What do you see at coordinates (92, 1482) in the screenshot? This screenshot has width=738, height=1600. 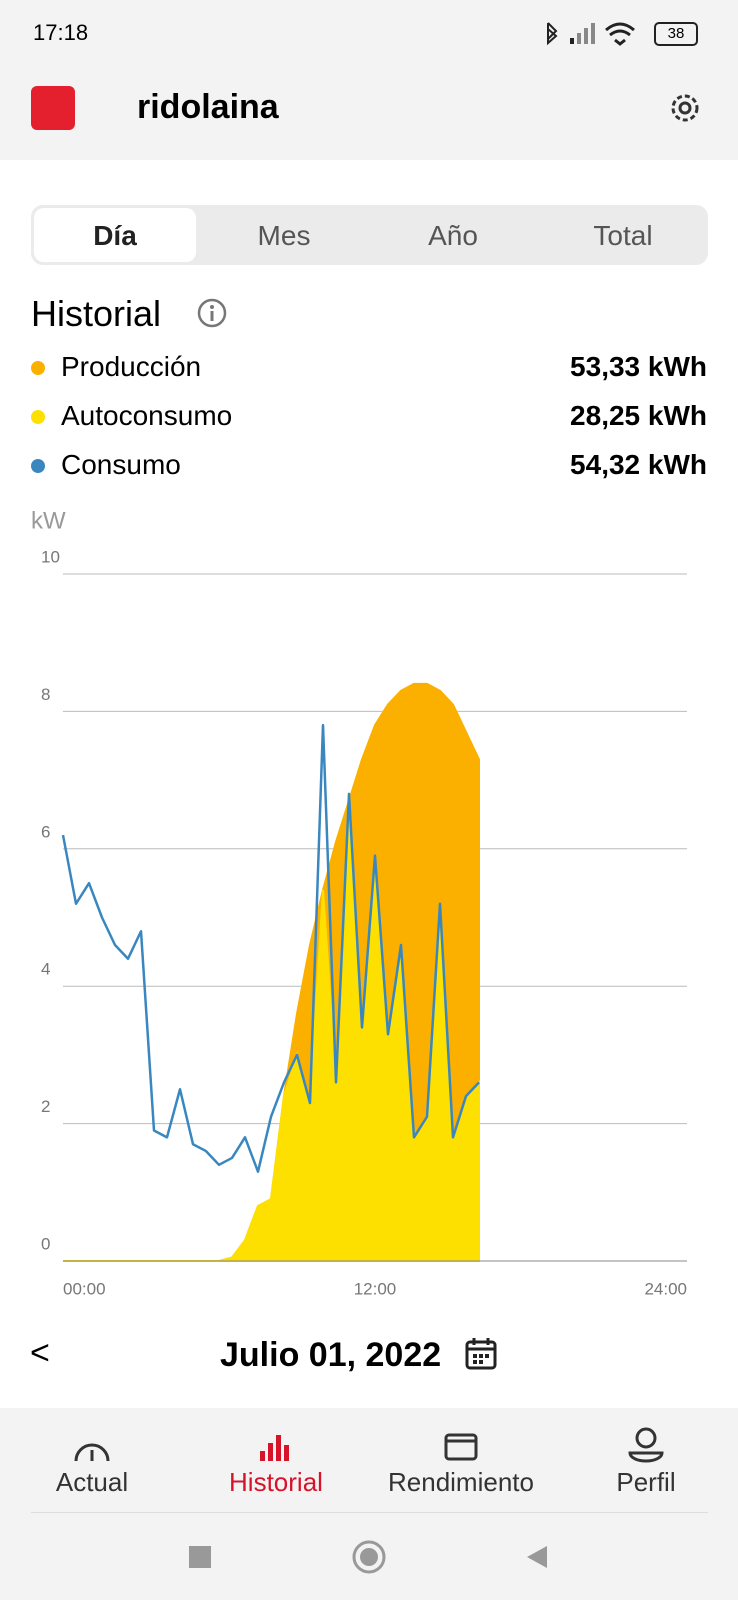 I see `nav-item: Actual` at bounding box center [92, 1482].